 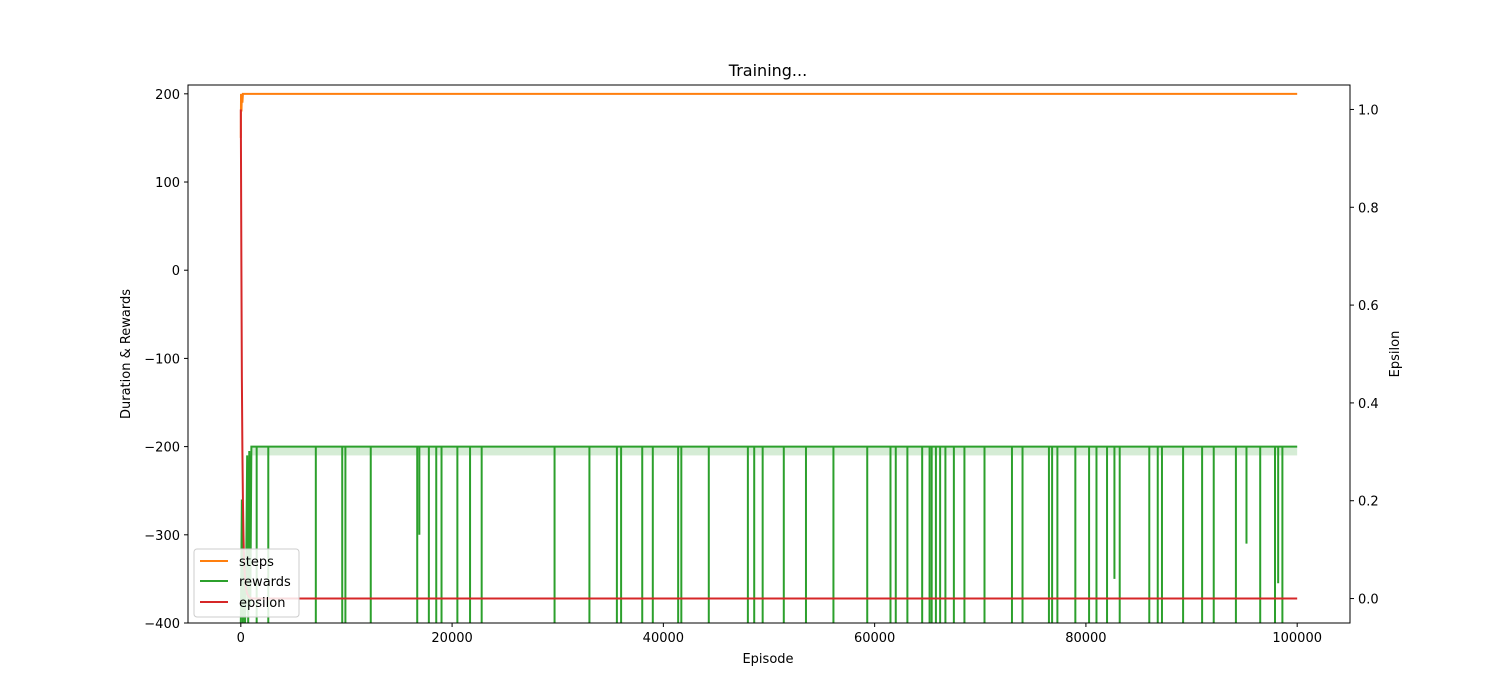 What do you see at coordinates (176, 271) in the screenshot?
I see `y-tick-label: 0` at bounding box center [176, 271].